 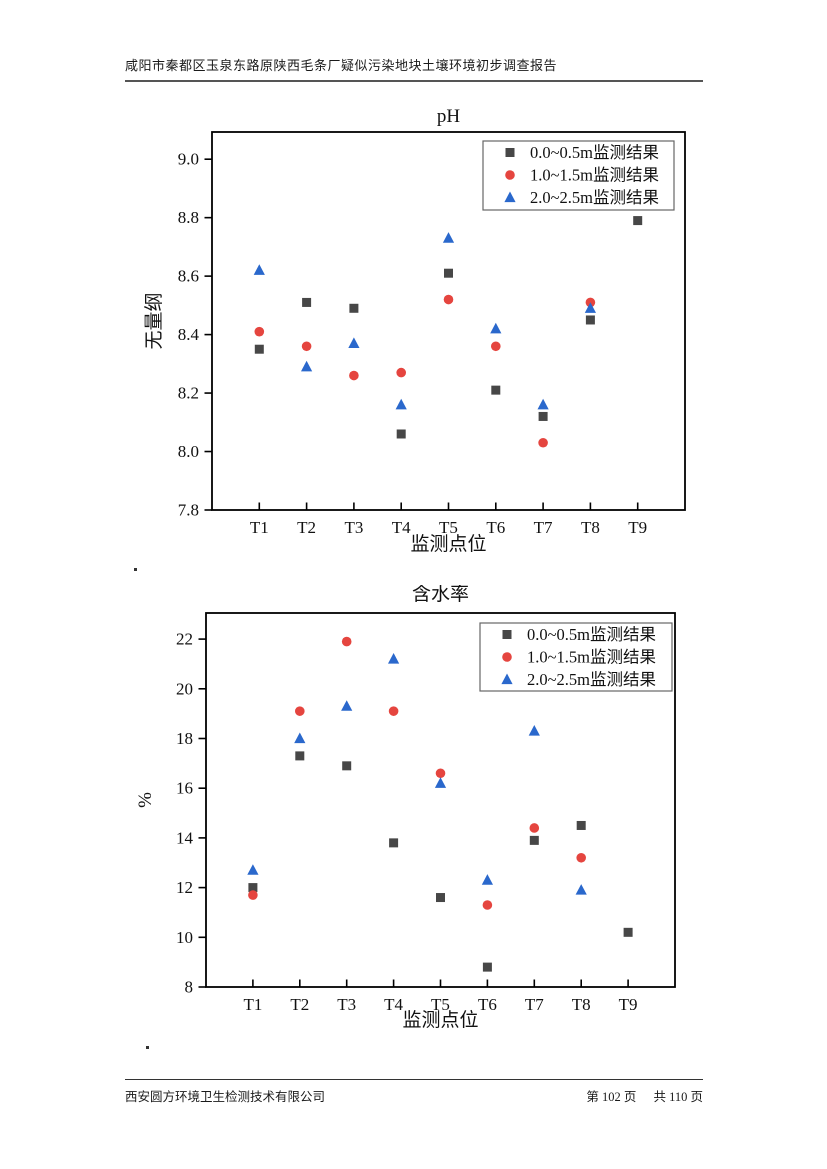 I want to click on x-tick-label: T4, so click(x=393, y=1004).